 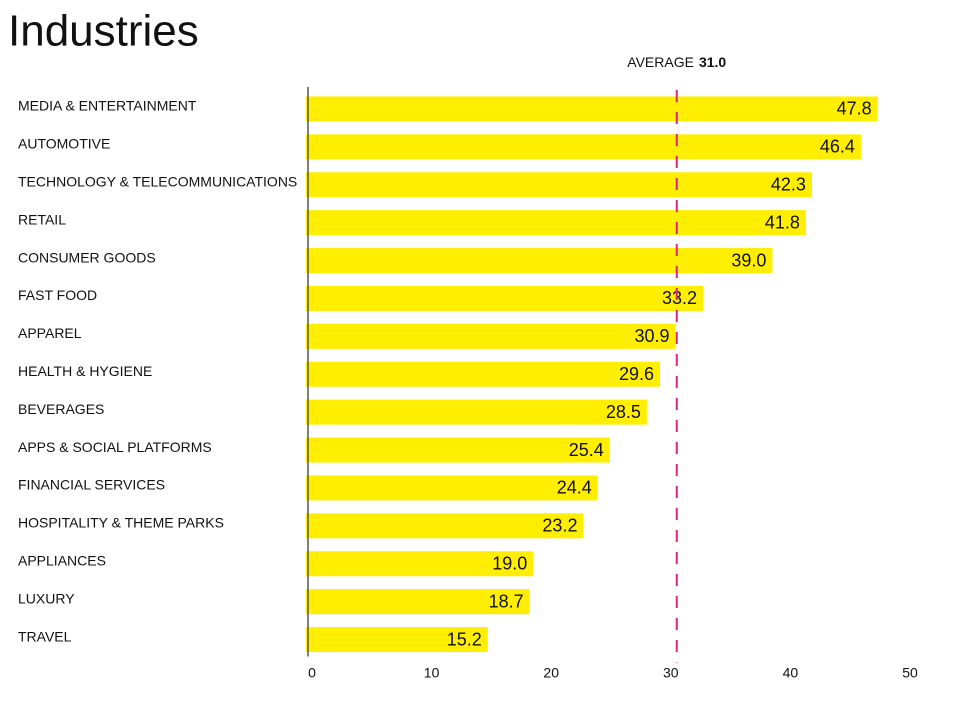 I want to click on value-label: 18.7, so click(x=506, y=601).